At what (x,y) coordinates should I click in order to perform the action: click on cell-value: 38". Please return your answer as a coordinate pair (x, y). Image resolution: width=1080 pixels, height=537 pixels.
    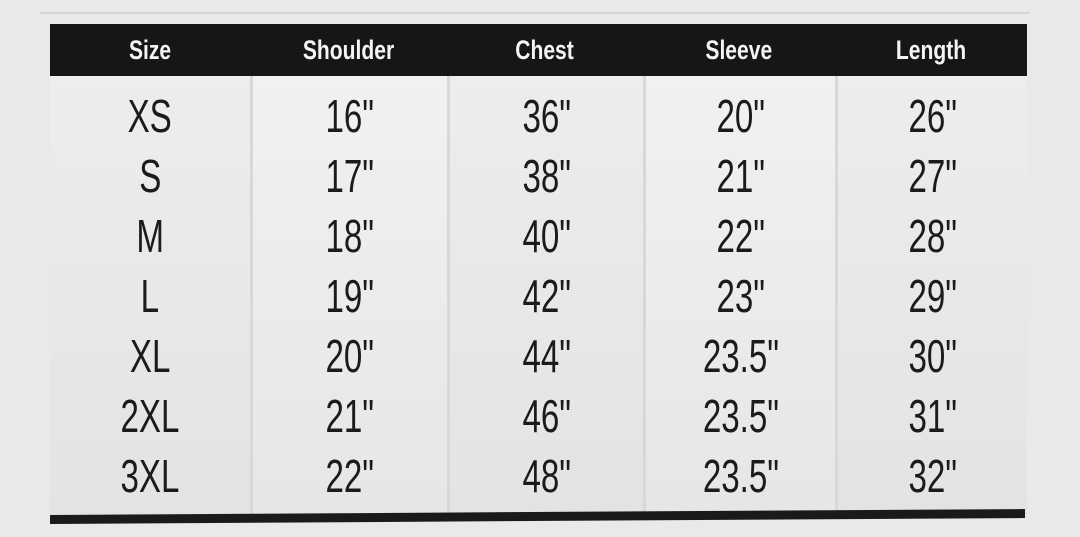
    Looking at the image, I should click on (546, 176).